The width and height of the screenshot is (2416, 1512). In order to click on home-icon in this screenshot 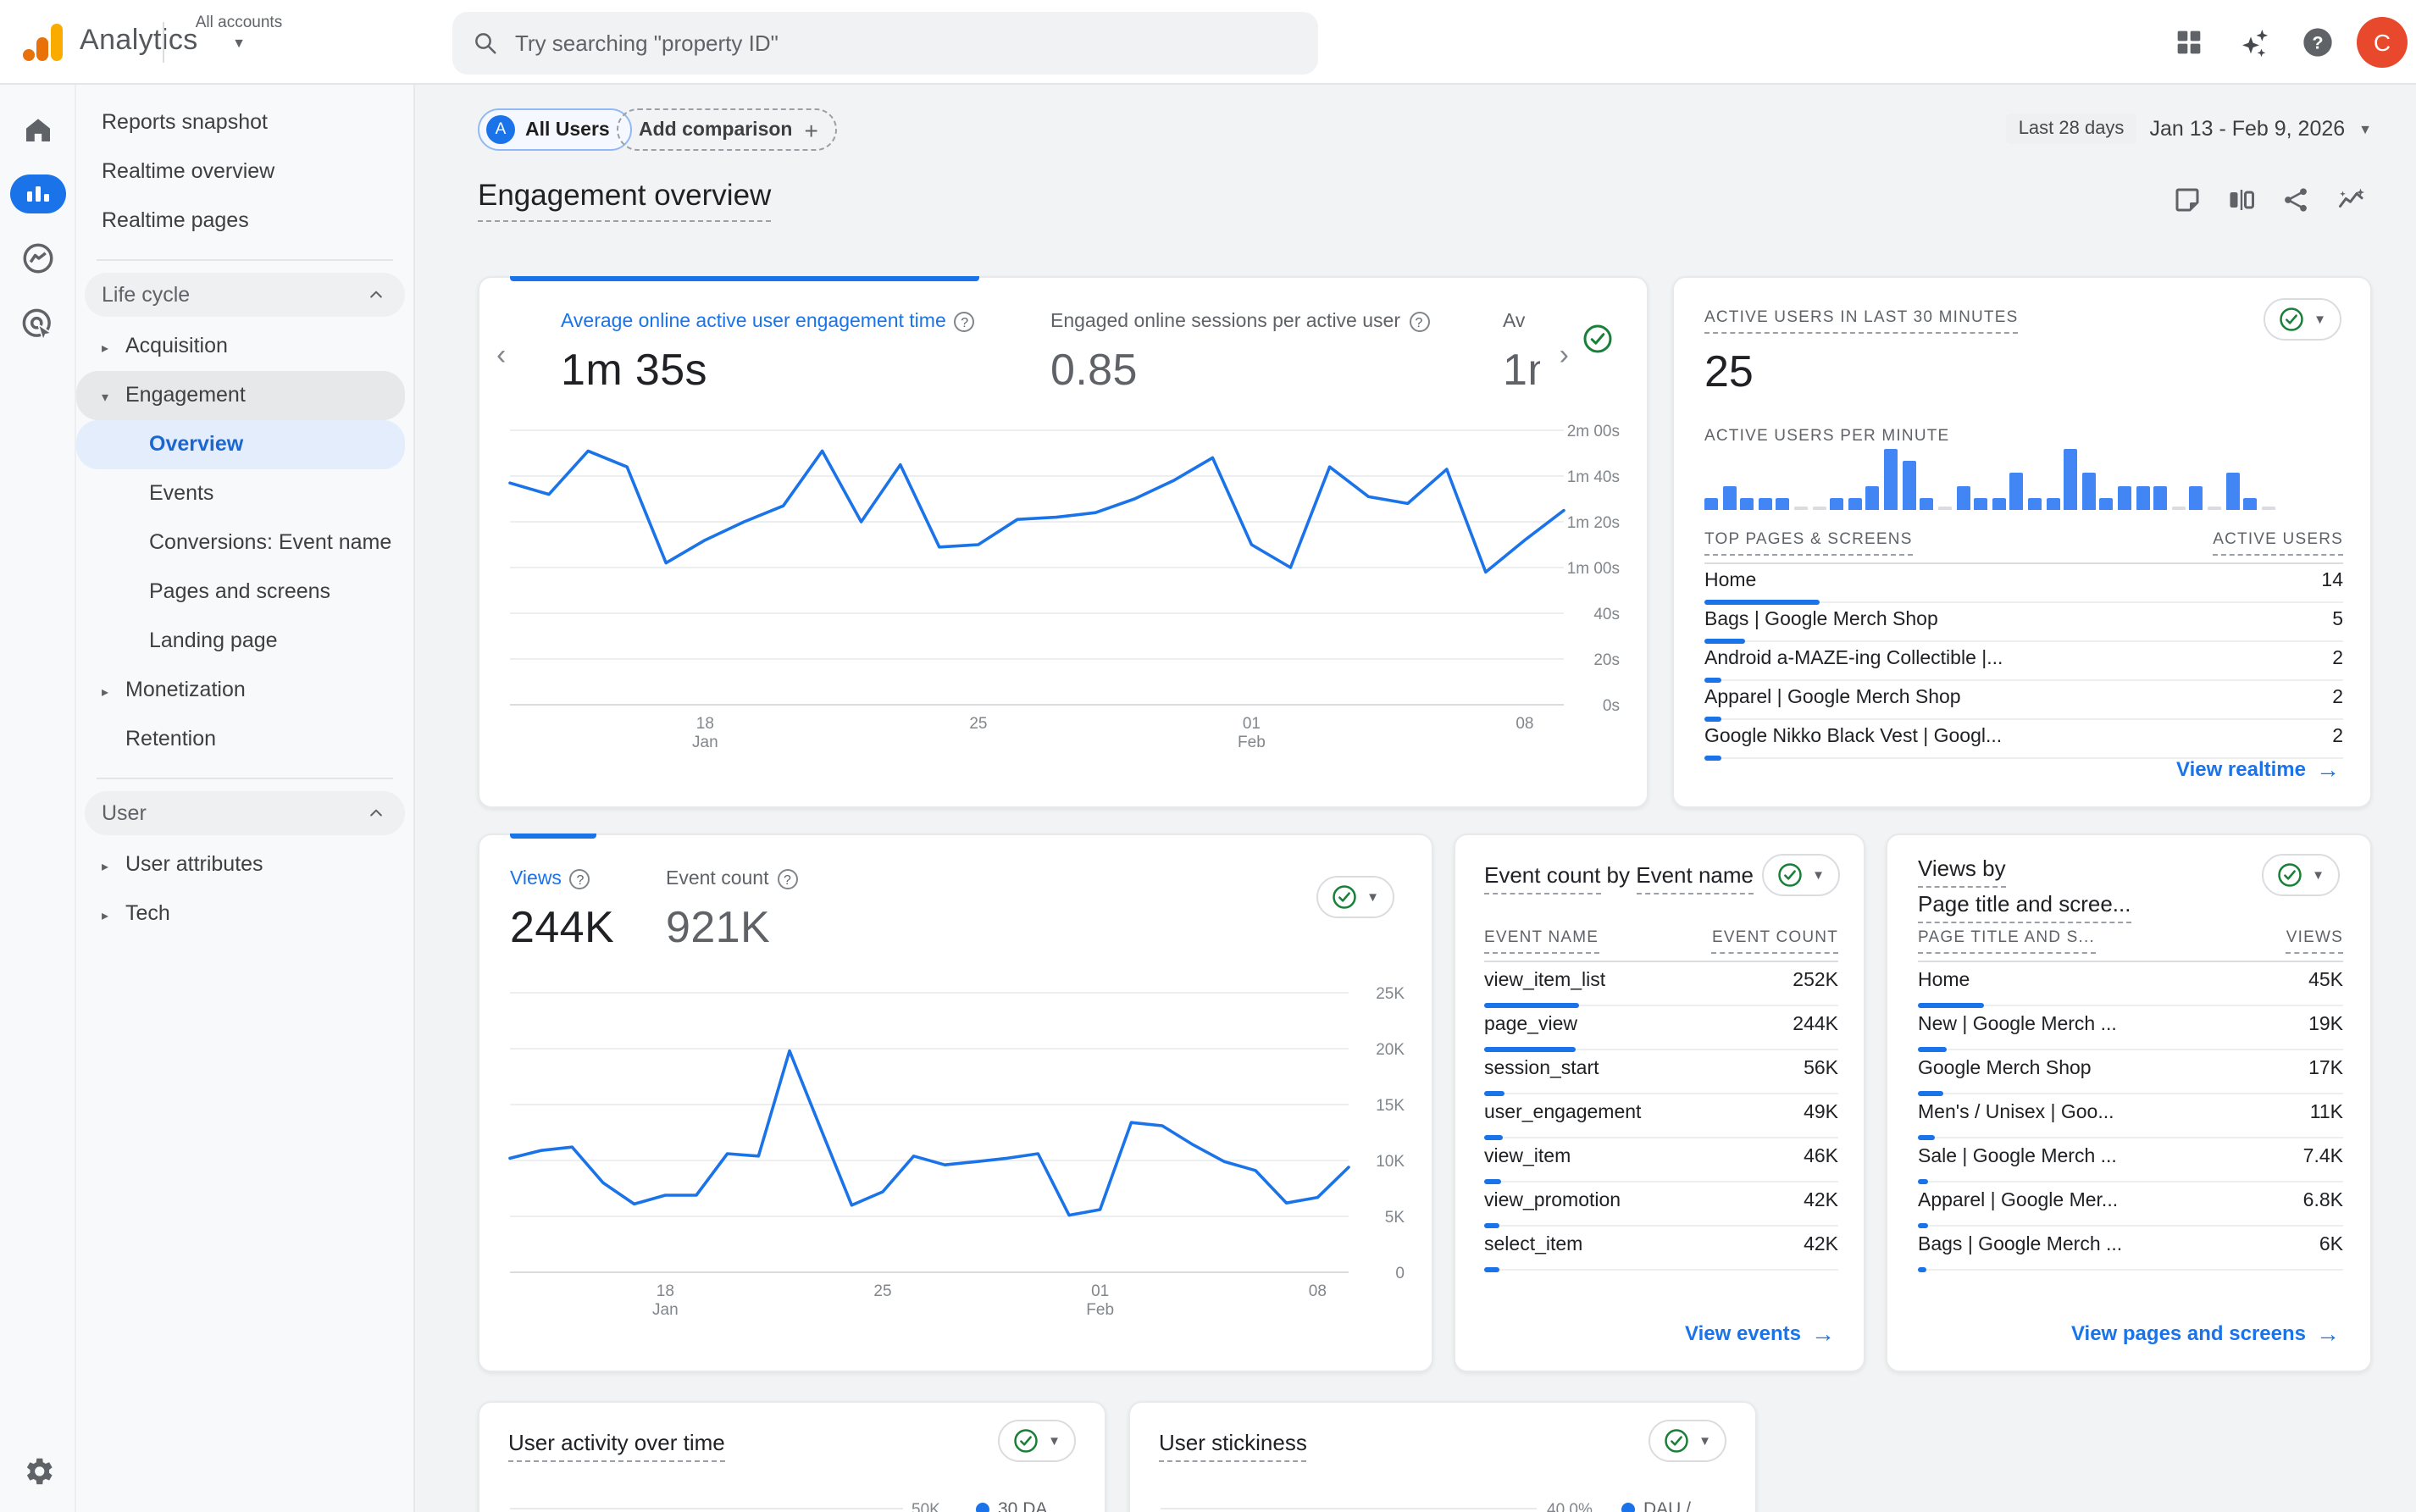, I will do `click(38, 129)`.